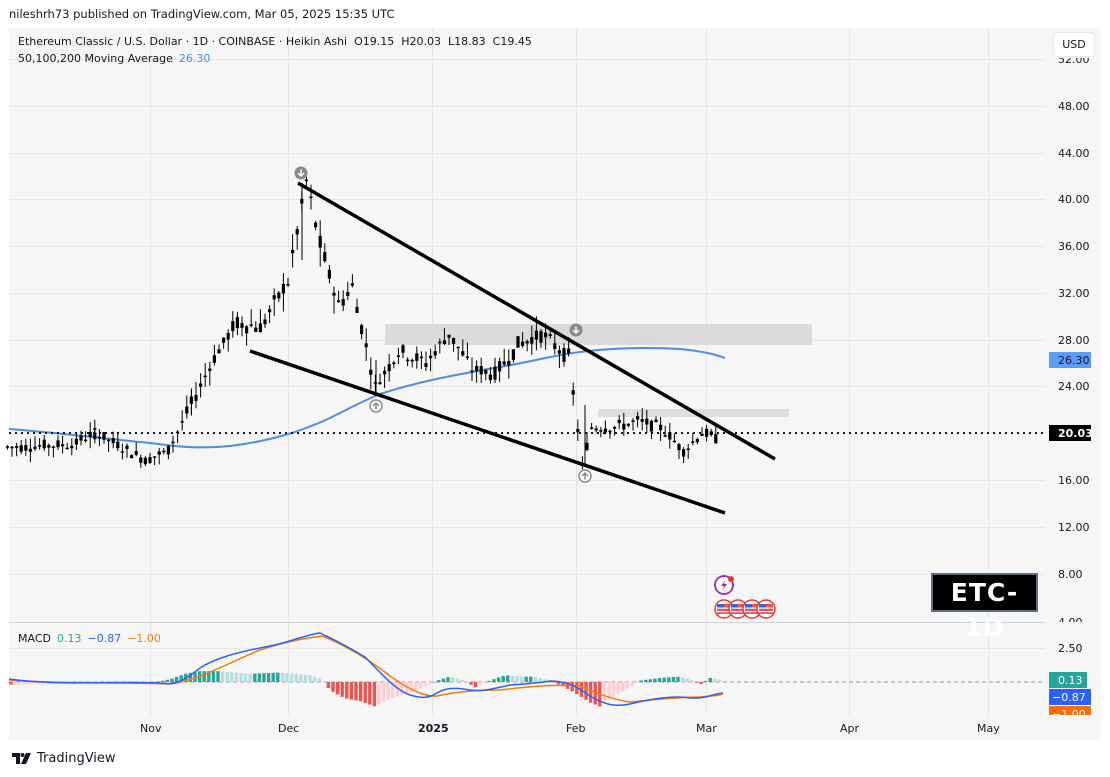  I want to click on ohlc-low: L18.83, so click(467, 41).